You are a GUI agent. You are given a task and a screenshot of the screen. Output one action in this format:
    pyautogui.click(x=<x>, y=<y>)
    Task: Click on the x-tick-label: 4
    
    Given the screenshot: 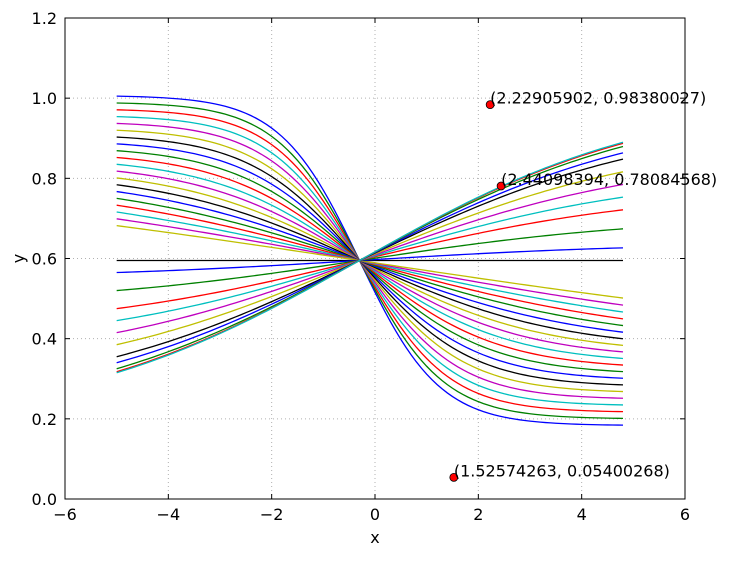 What is the action you would take?
    pyautogui.click(x=582, y=514)
    